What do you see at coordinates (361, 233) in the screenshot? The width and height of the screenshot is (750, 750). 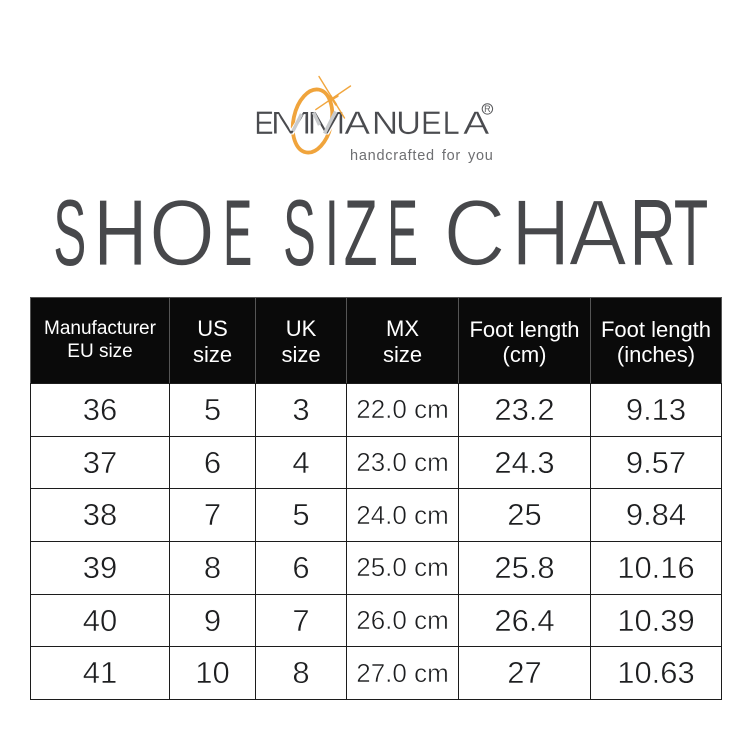 I see `svg-text: Z` at bounding box center [361, 233].